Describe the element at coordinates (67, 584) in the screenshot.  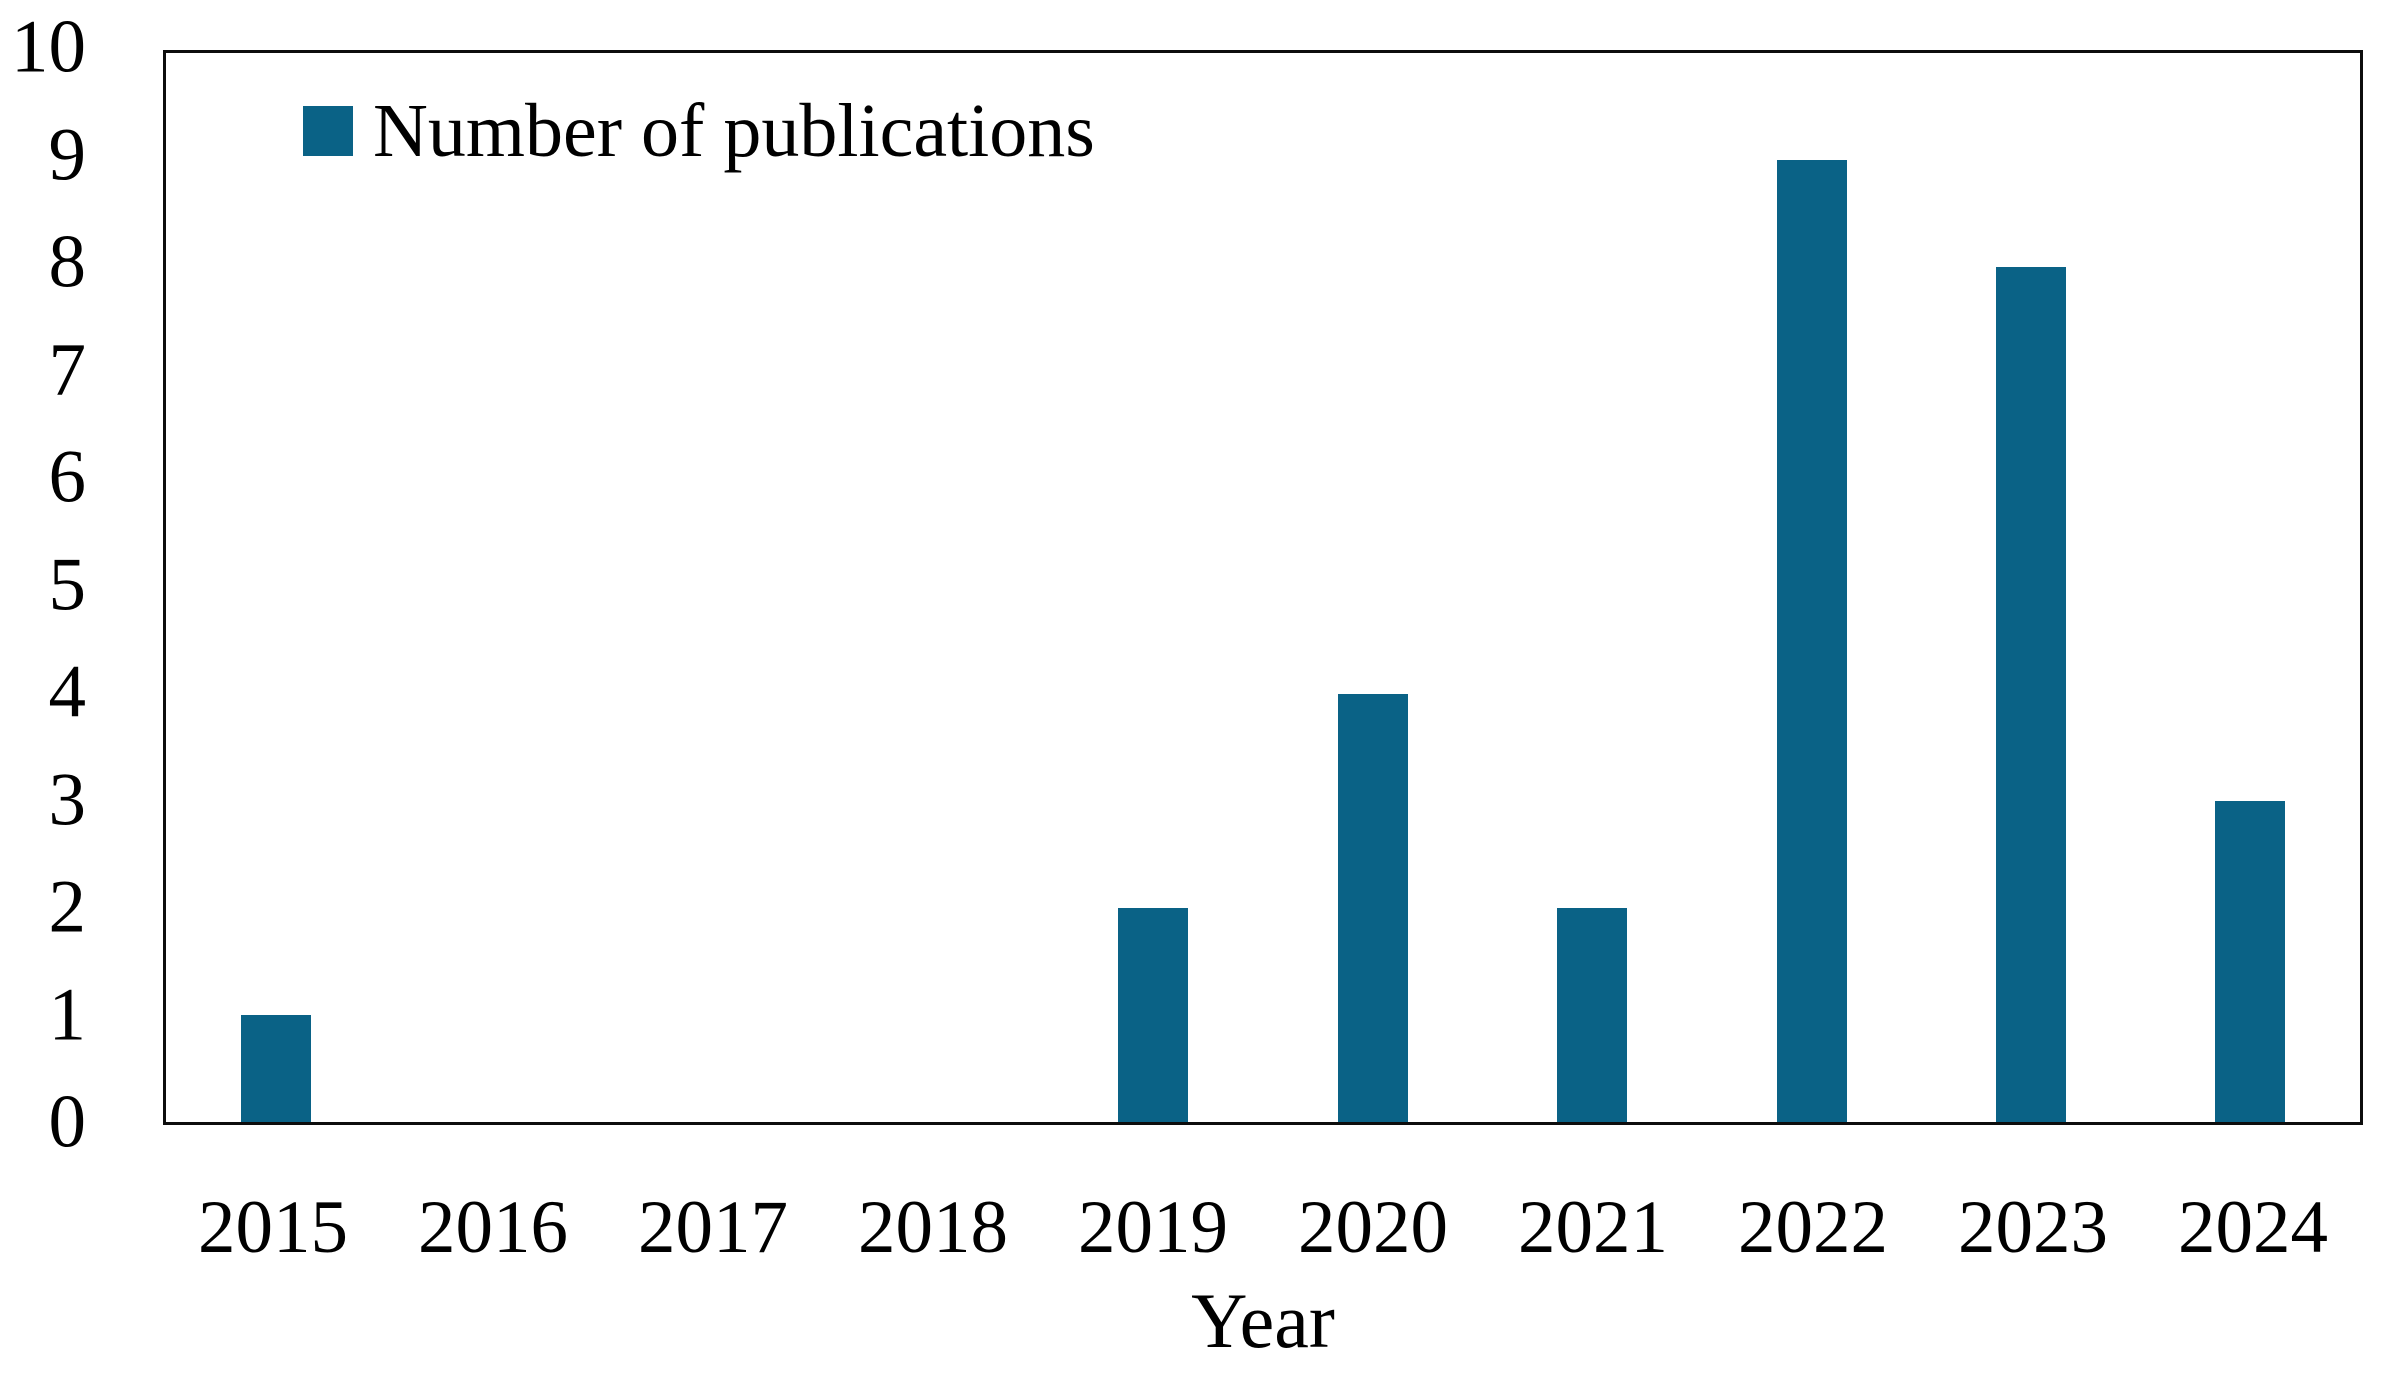
I see `y-tick-5: 5` at that location.